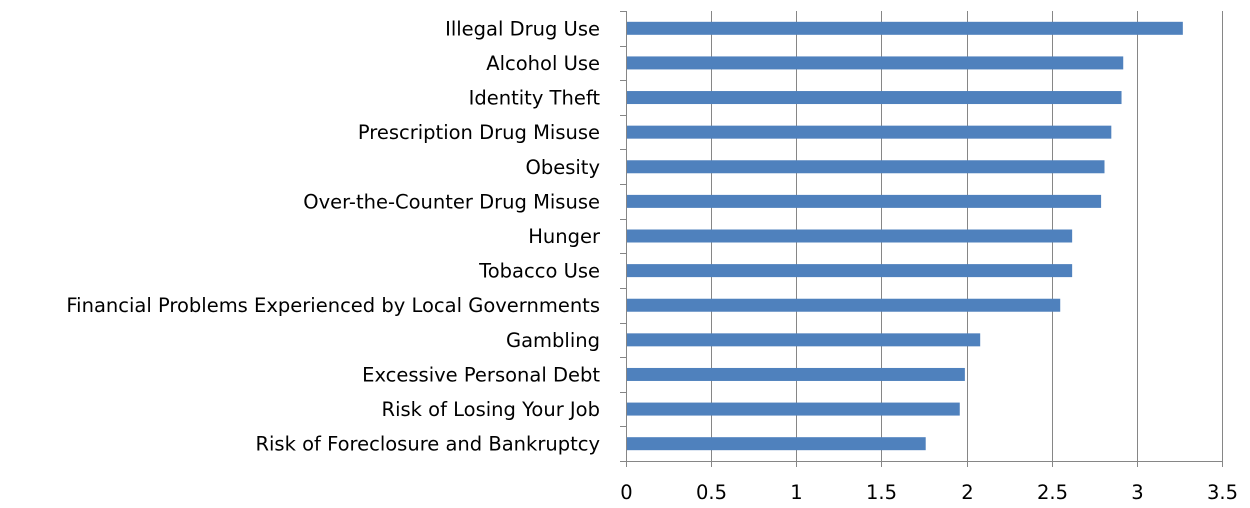 This screenshot has height=508, width=1250. Describe the element at coordinates (535, 98) in the screenshot. I see `category-label: Identity Theft` at that location.